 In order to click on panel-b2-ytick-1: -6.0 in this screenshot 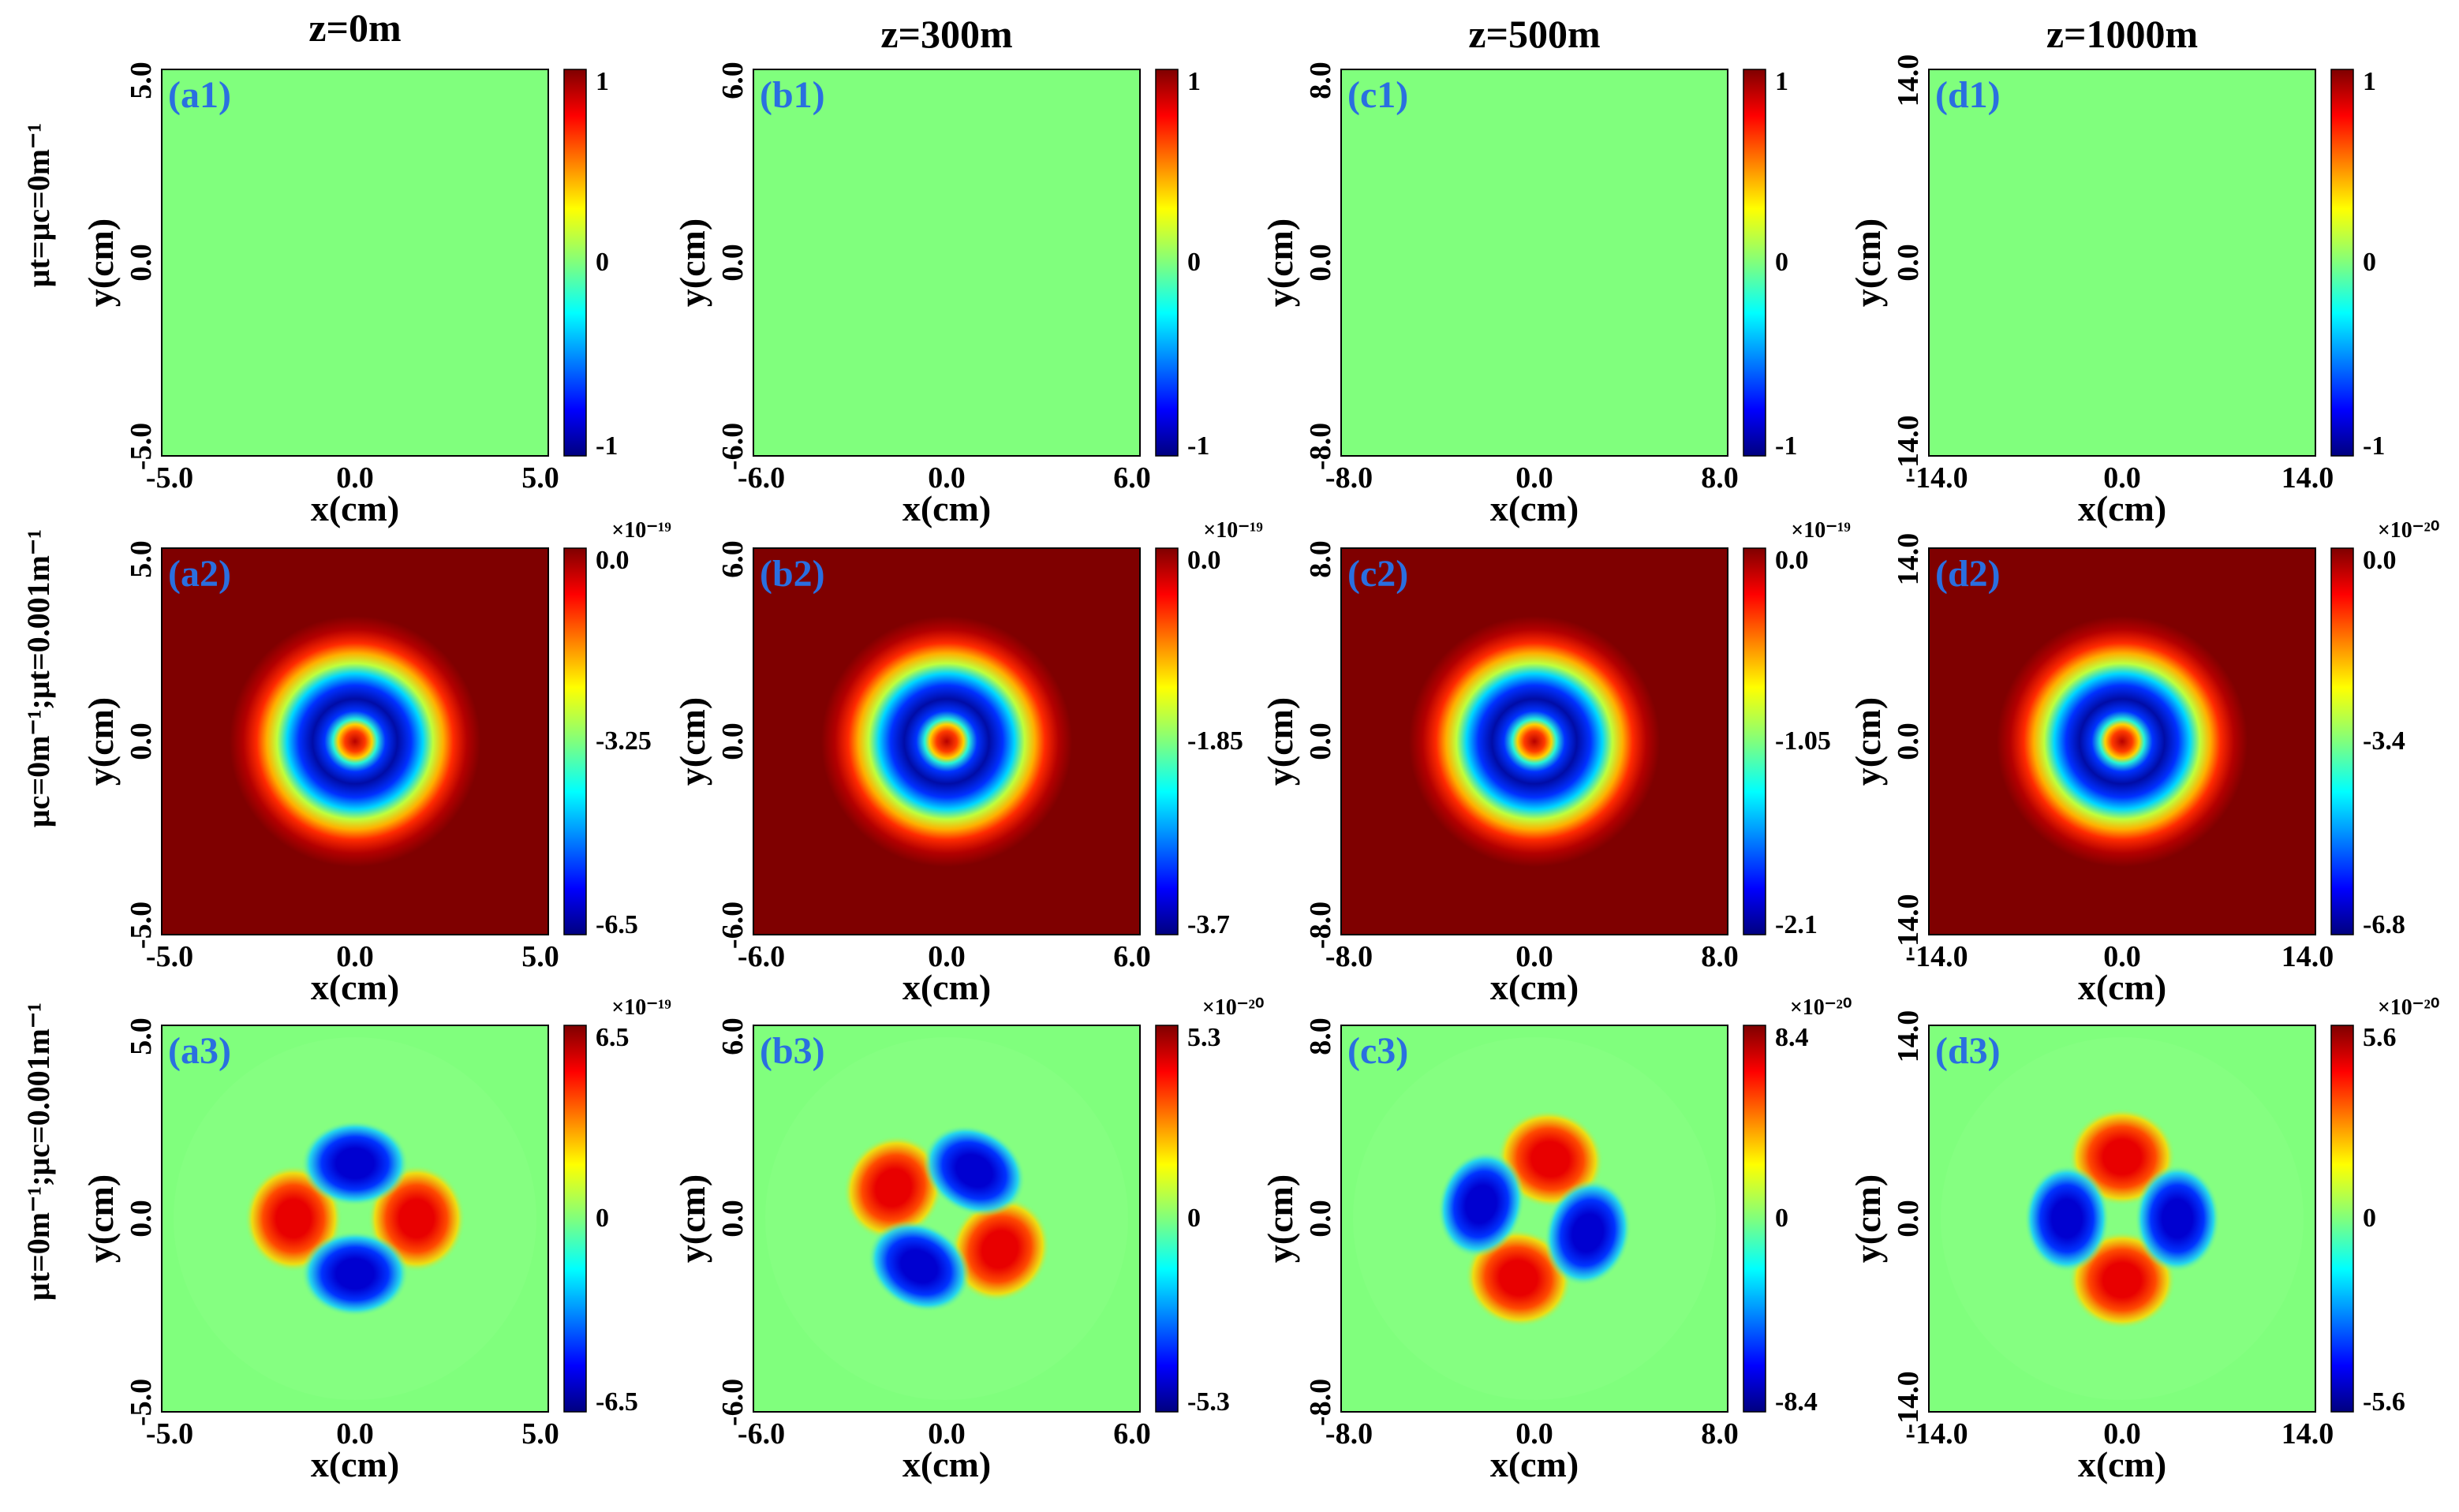, I will do `click(732, 925)`.